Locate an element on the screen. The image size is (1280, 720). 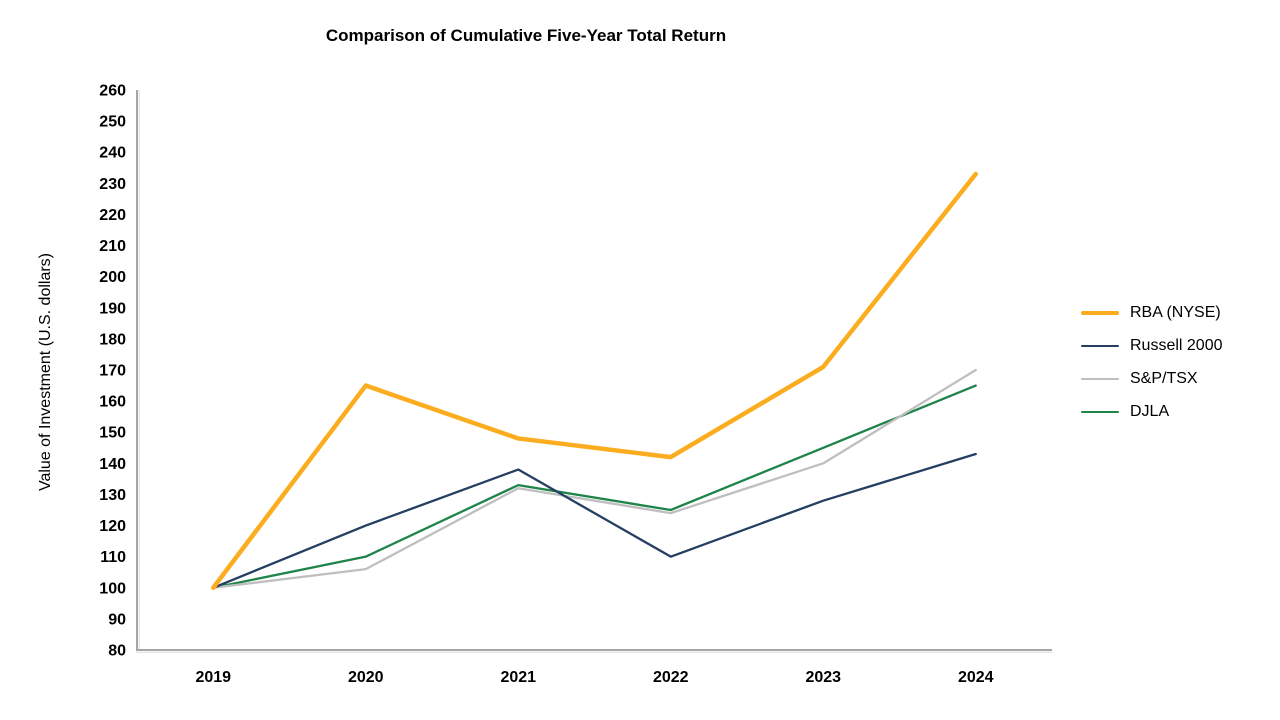
legend-label-djla: DJLA is located at coordinates (1150, 411).